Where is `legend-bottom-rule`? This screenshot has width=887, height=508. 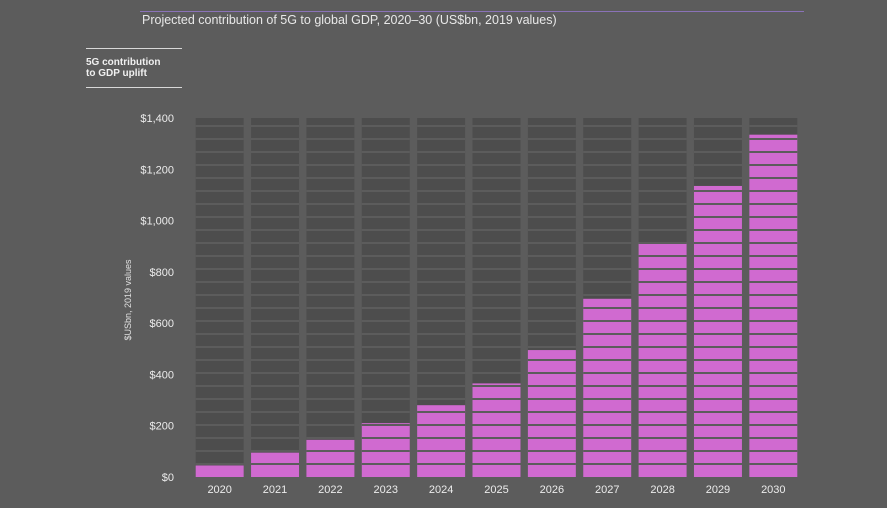
legend-bottom-rule is located at coordinates (134, 87).